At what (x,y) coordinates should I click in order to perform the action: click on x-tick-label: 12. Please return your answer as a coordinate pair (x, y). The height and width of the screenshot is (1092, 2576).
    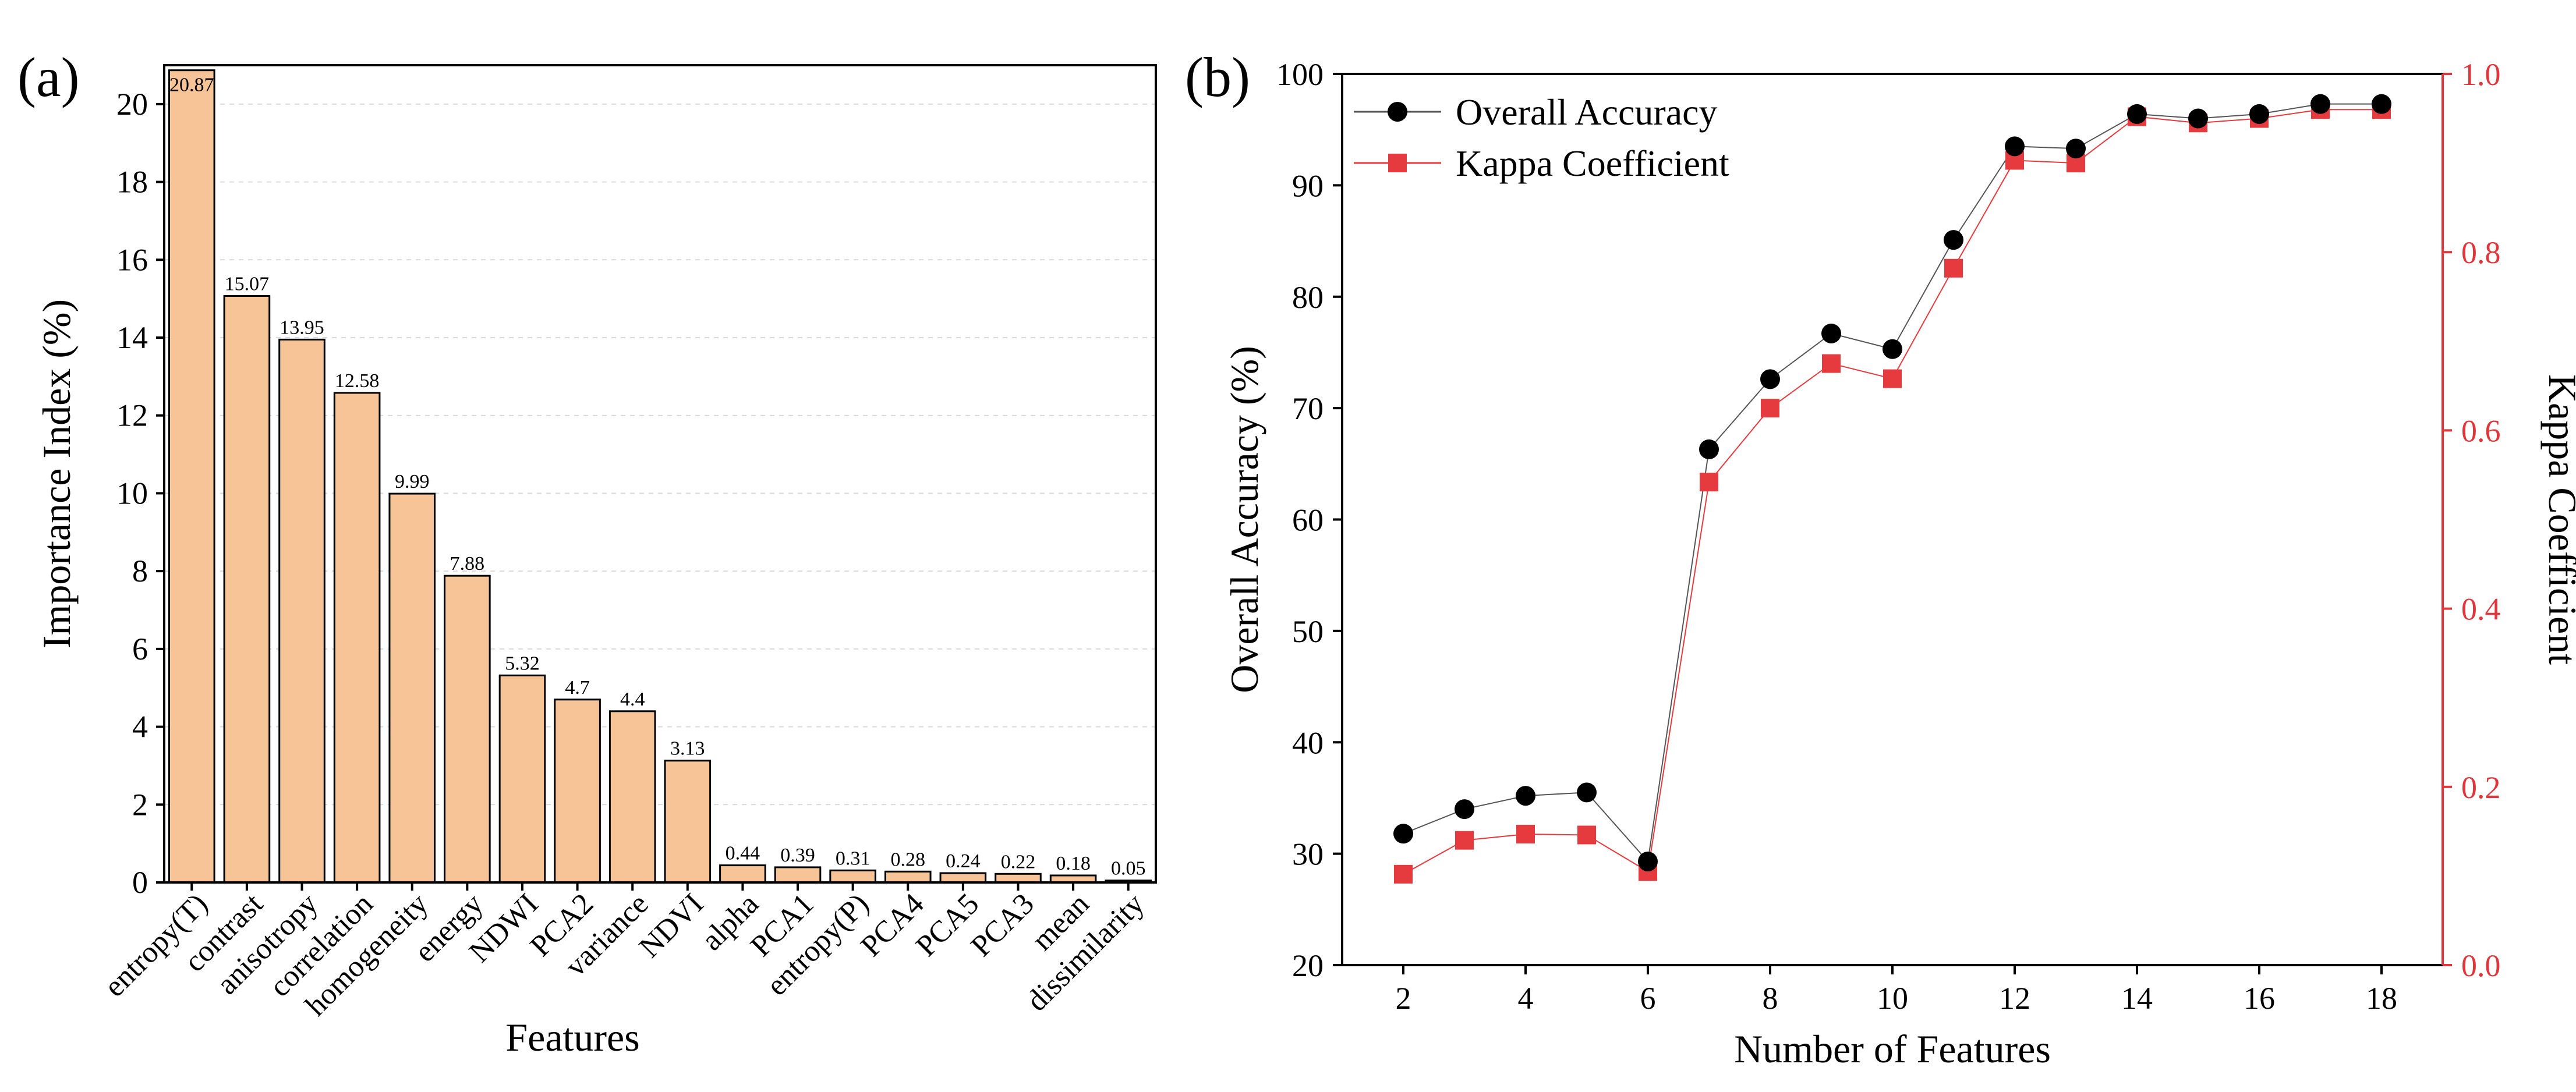
    Looking at the image, I should click on (2015, 998).